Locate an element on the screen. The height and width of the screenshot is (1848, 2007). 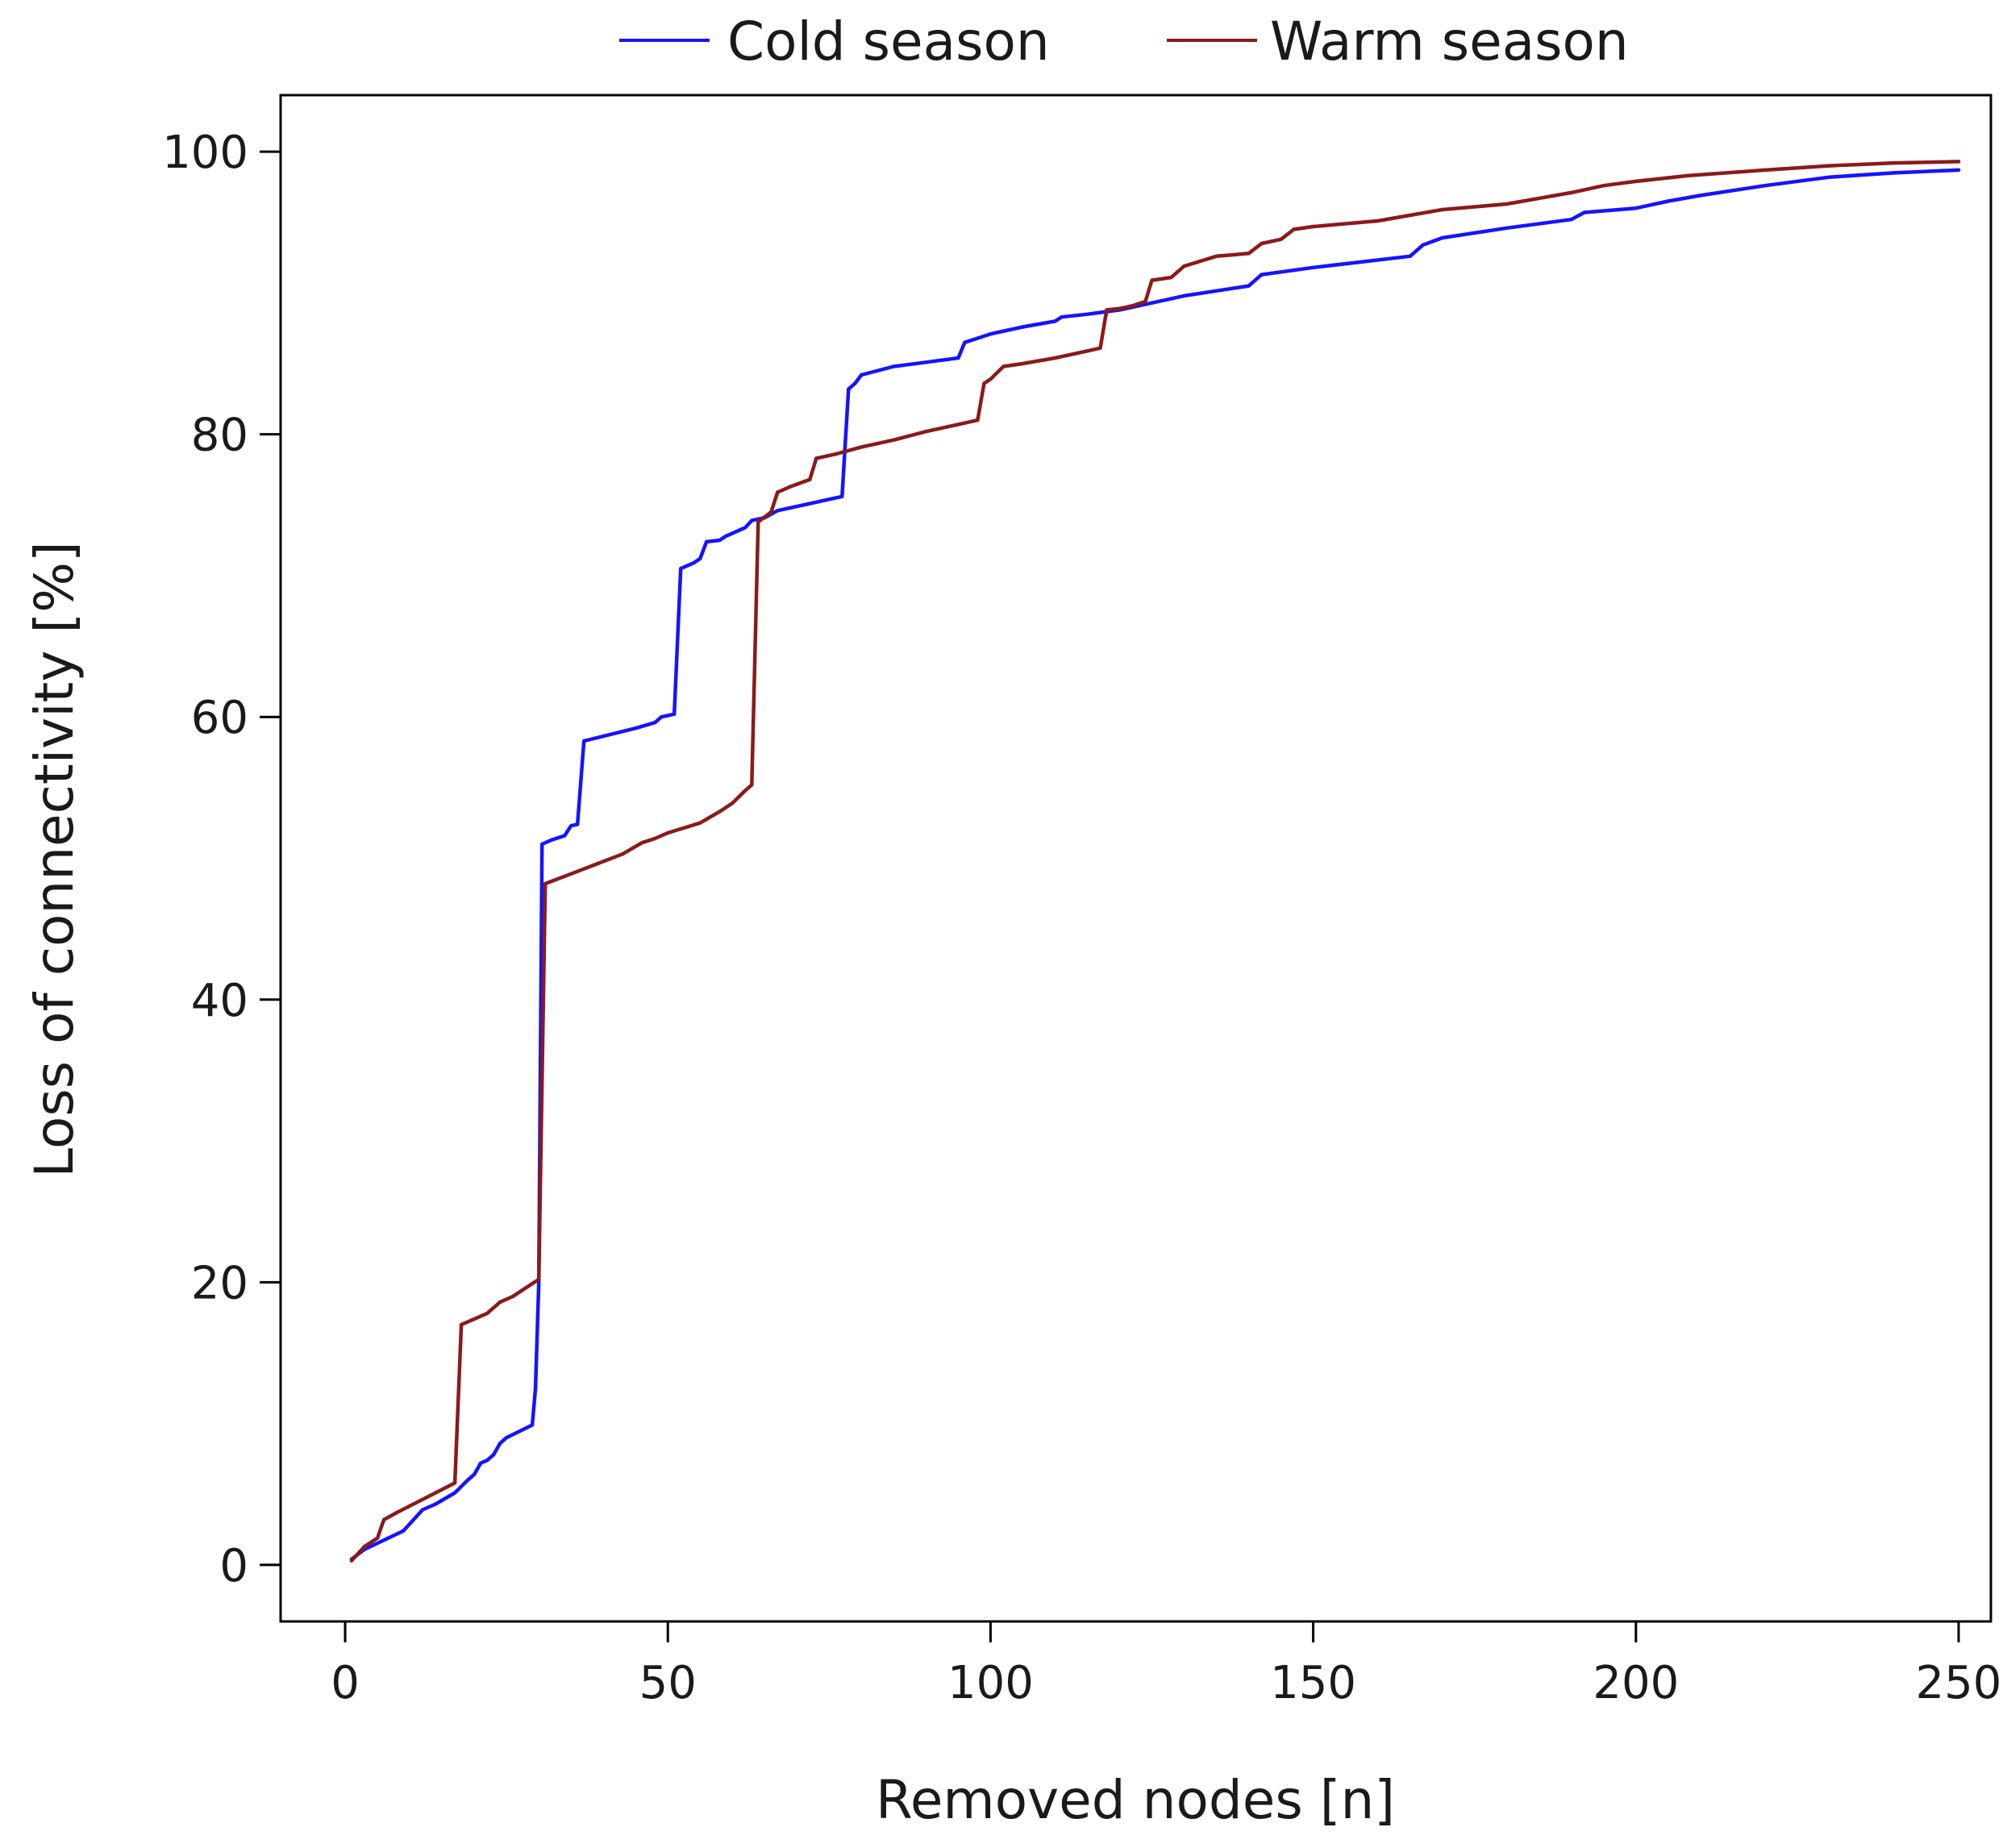
y-tick-label-60: 60 is located at coordinates (219, 718).